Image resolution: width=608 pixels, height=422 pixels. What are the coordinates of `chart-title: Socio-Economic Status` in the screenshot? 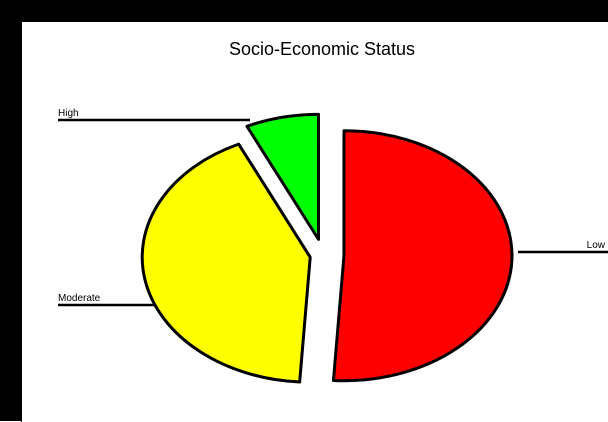 It's located at (322, 49).